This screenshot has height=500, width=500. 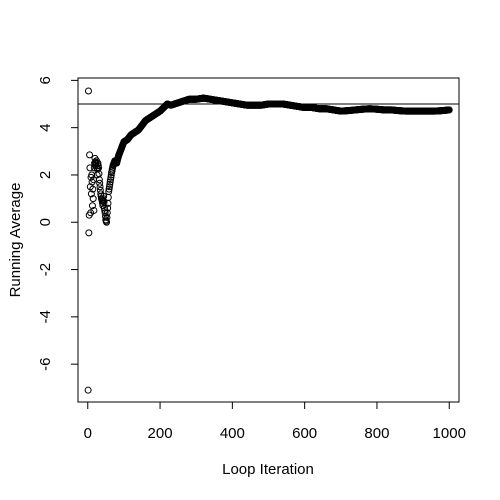 What do you see at coordinates (45, 175) in the screenshot?
I see `y-tick-label: 2` at bounding box center [45, 175].